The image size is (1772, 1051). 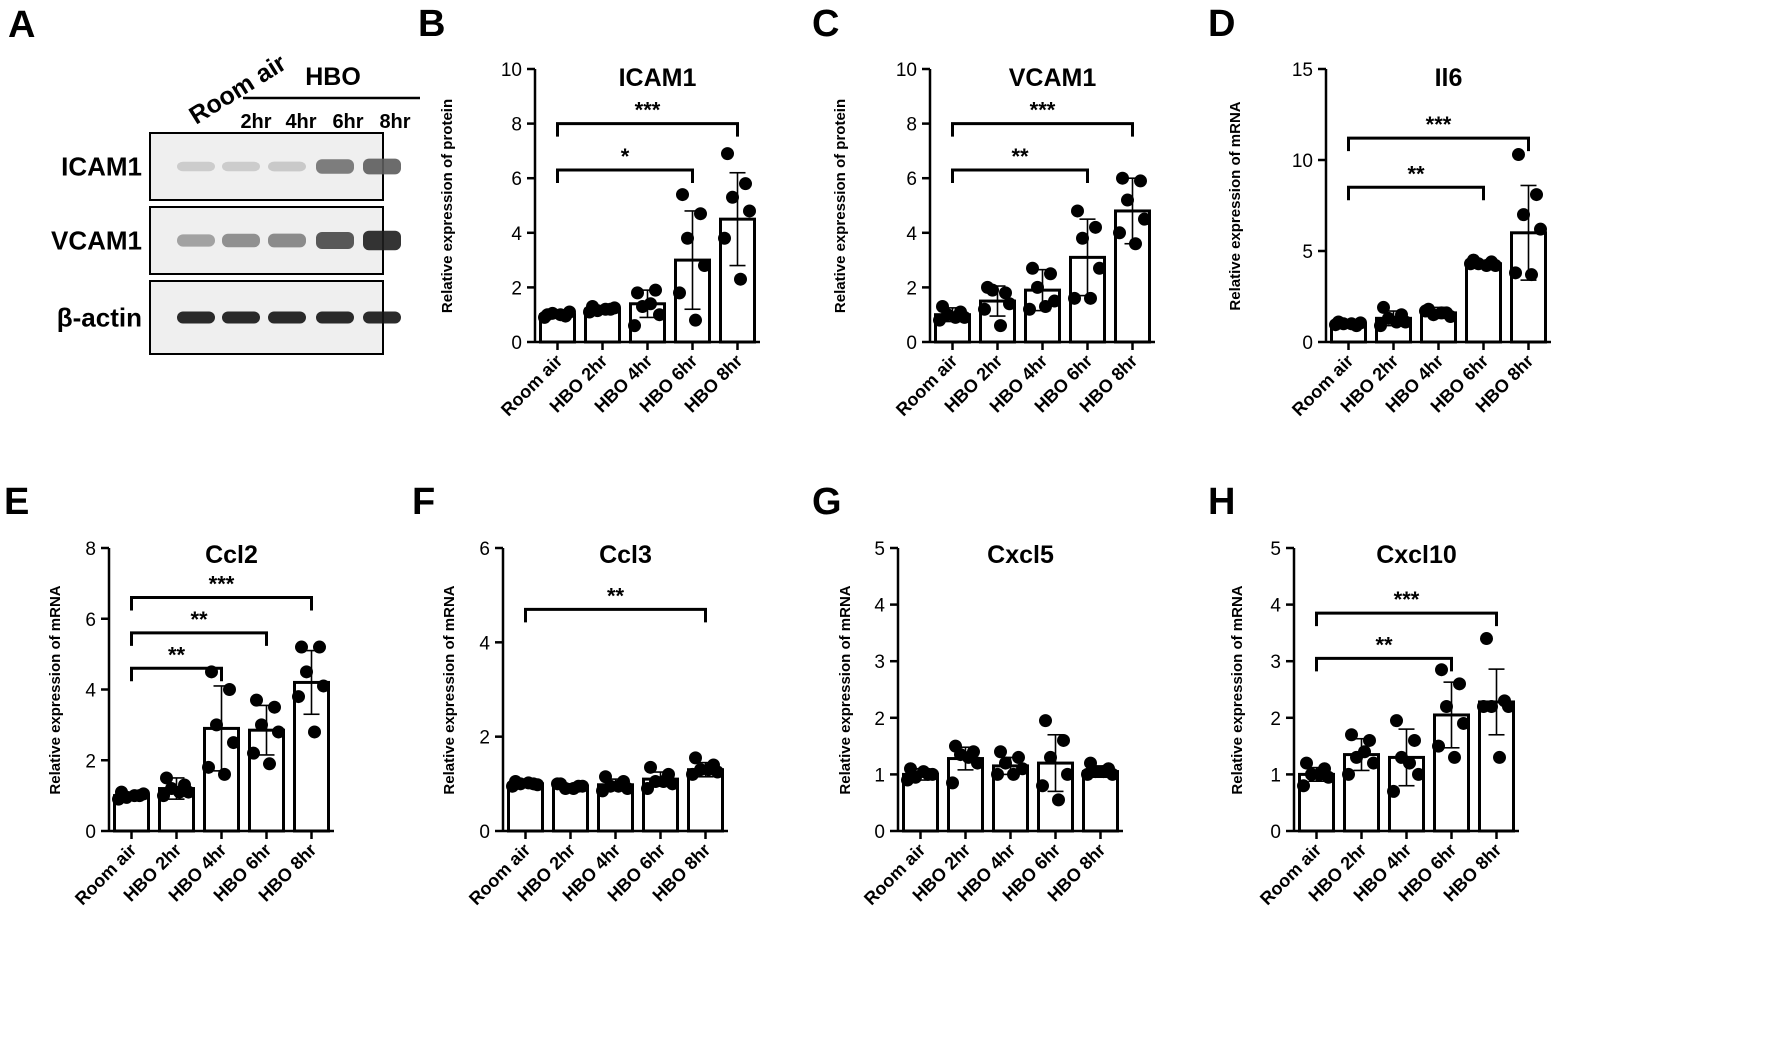 I want to click on panel-label: C, so click(x=825, y=24).